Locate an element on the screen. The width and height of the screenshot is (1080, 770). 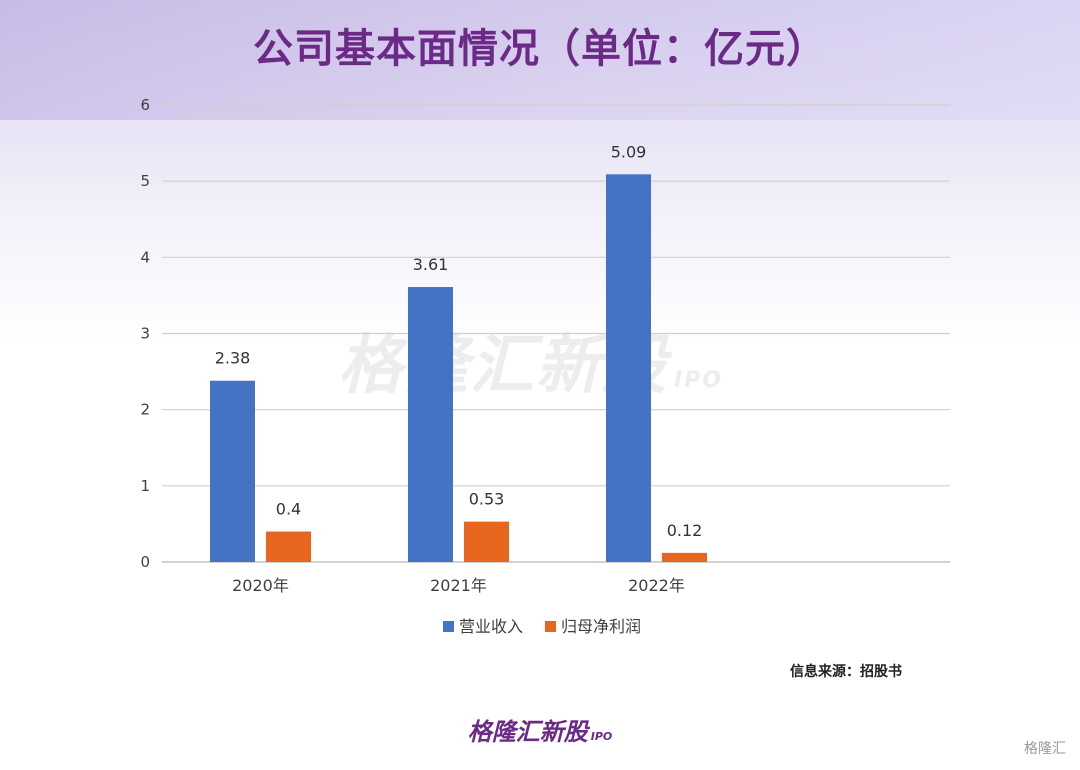
legend-label: 归母净利润 is located at coordinates (601, 626).